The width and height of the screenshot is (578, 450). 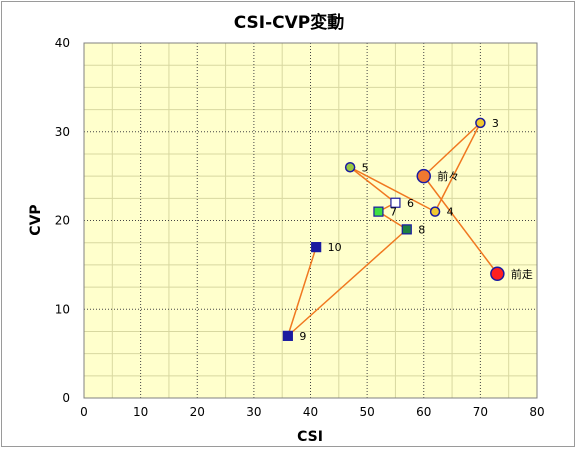 I want to click on x-tick-label: 70, so click(x=480, y=412).